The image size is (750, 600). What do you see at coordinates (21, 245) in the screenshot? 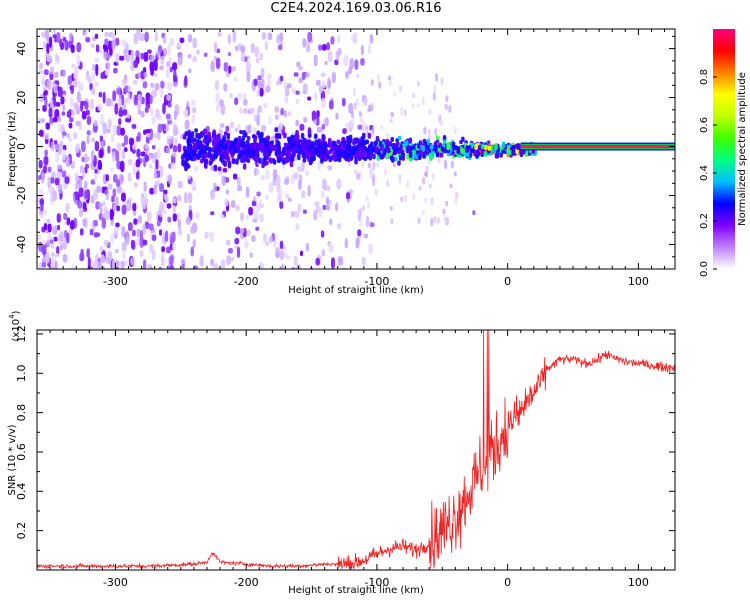
I see `y-tick-label: -40` at bounding box center [21, 245].